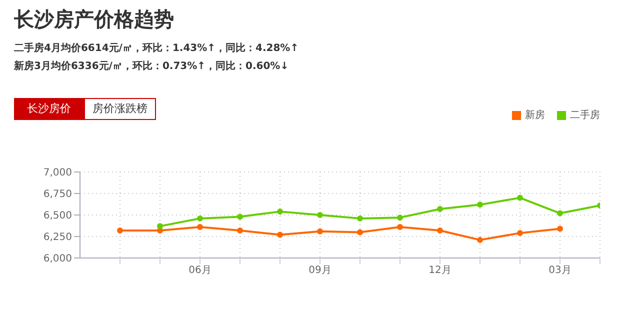  What do you see at coordinates (440, 270) in the screenshot?
I see `x-tick-label: 12月` at bounding box center [440, 270].